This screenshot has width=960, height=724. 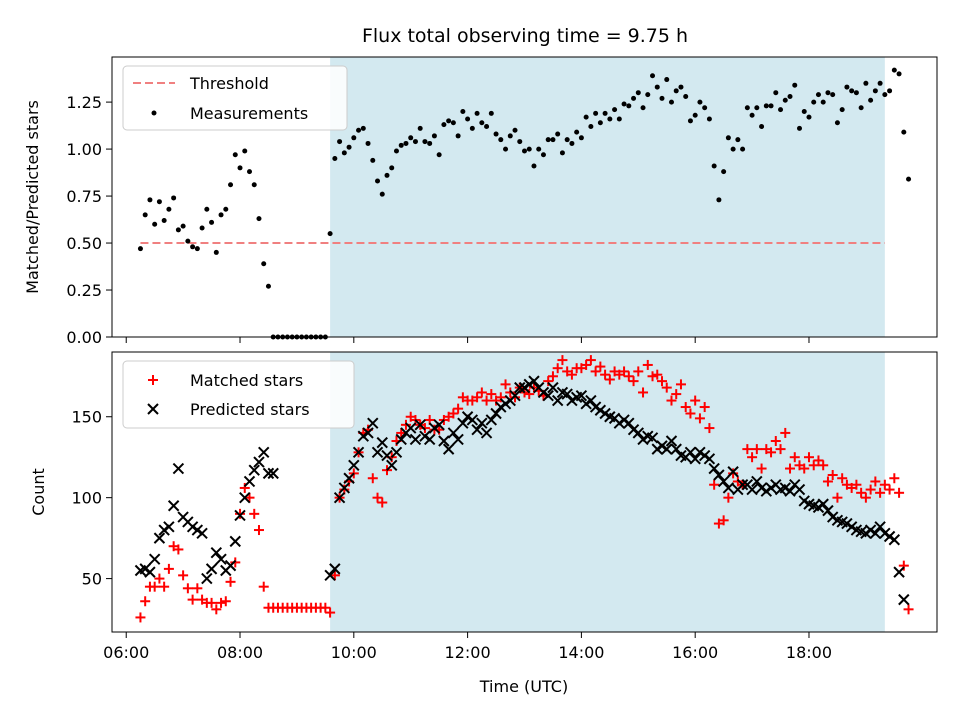 I want to click on bottom-y-ticks: 50 100 150, so click(x=91, y=498).